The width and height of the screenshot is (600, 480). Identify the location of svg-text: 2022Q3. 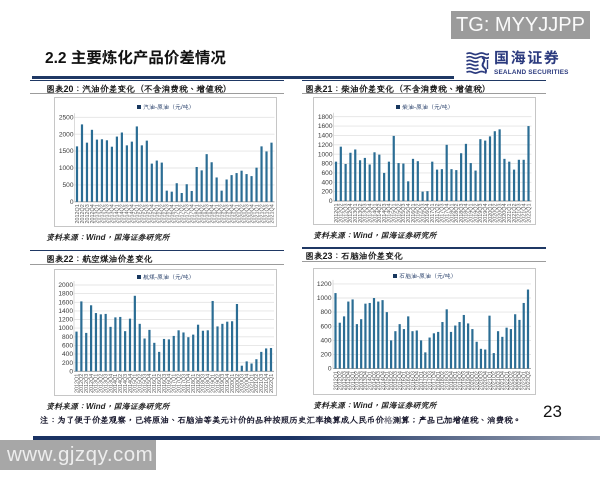
(516, 380).